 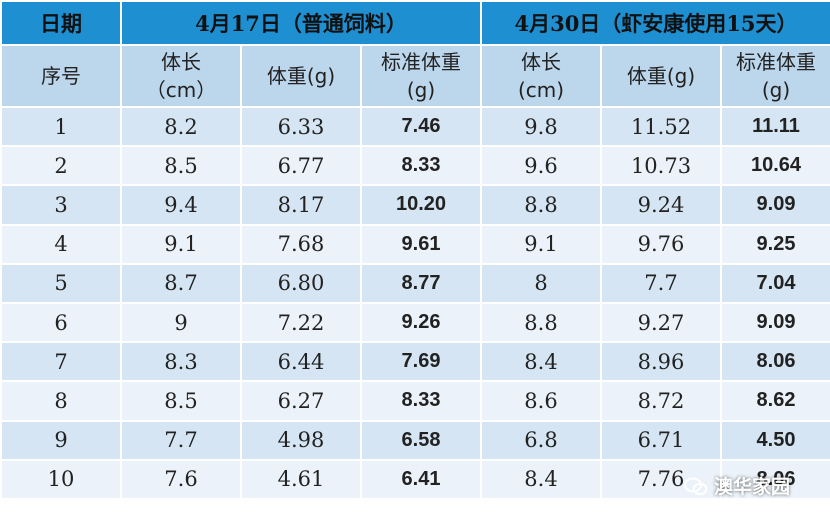 What do you see at coordinates (61, 362) in the screenshot?
I see `table-cell: 7` at bounding box center [61, 362].